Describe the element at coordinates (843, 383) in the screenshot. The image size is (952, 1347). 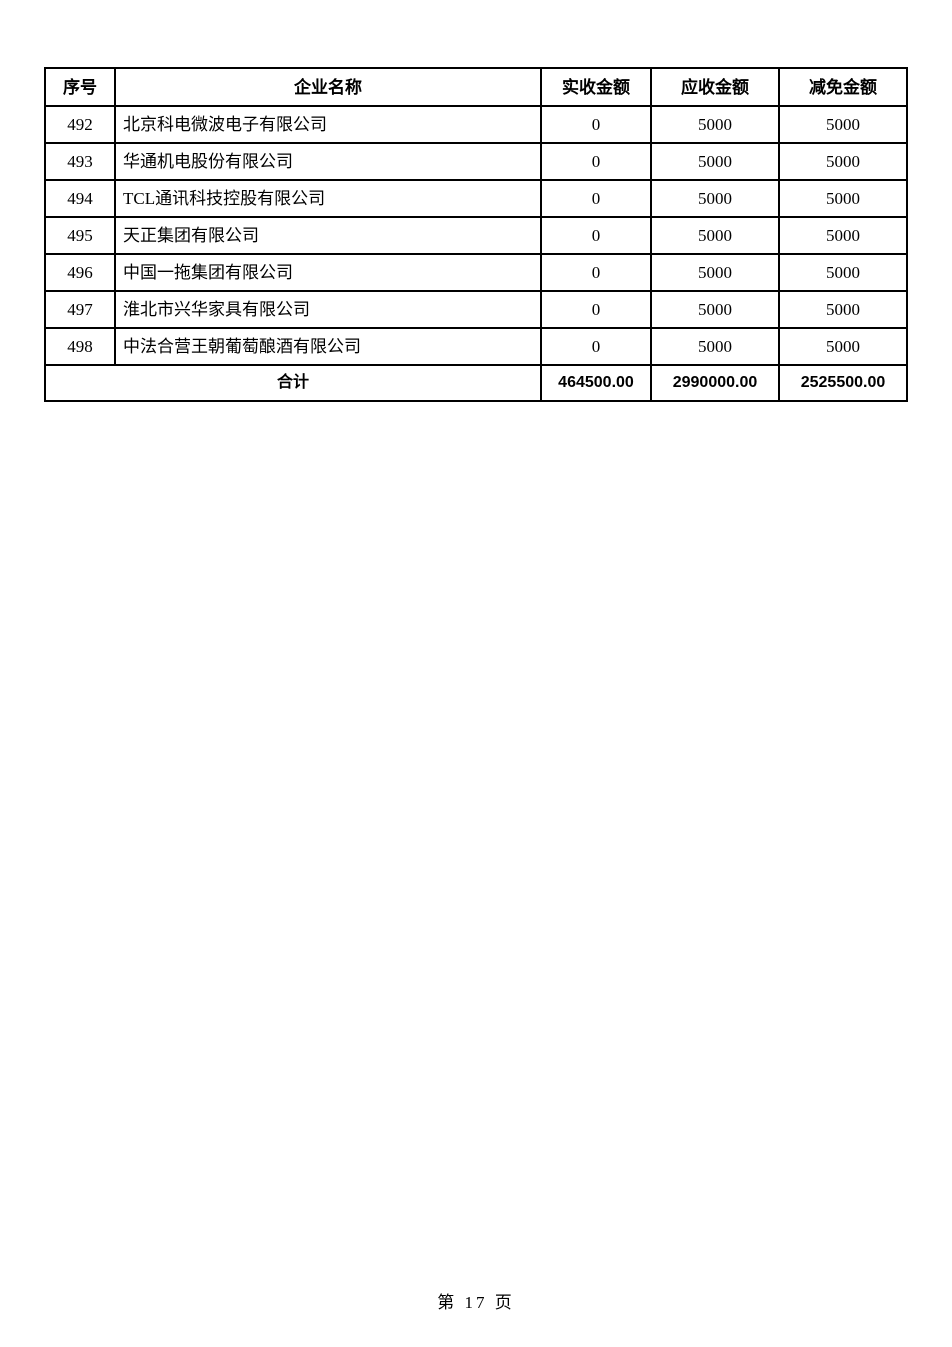
I see `total-reduced: 2525500.00` at that location.